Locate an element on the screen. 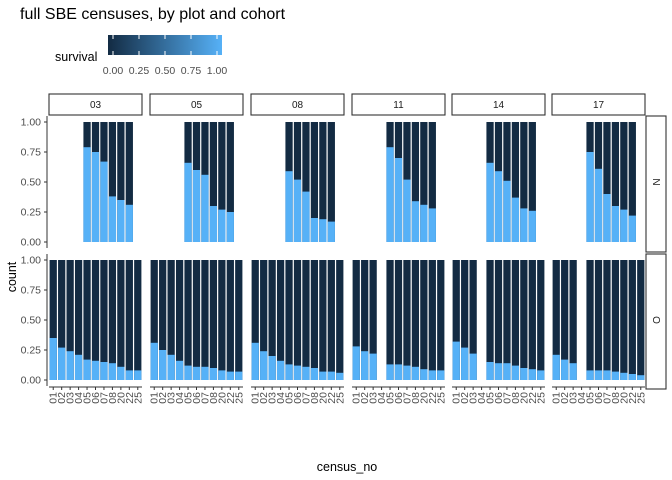  y-tick-label: 0.50 is located at coordinates (31, 321).